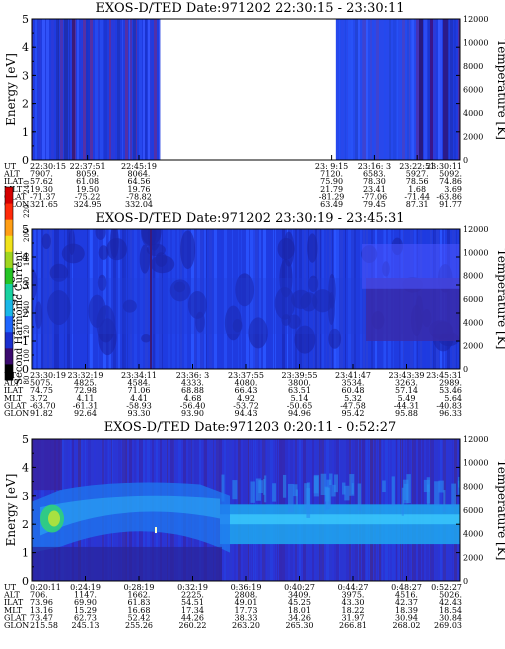  Describe the element at coordinates (450, 174) in the screenshot. I see `cell-alt: 5092.` at that location.